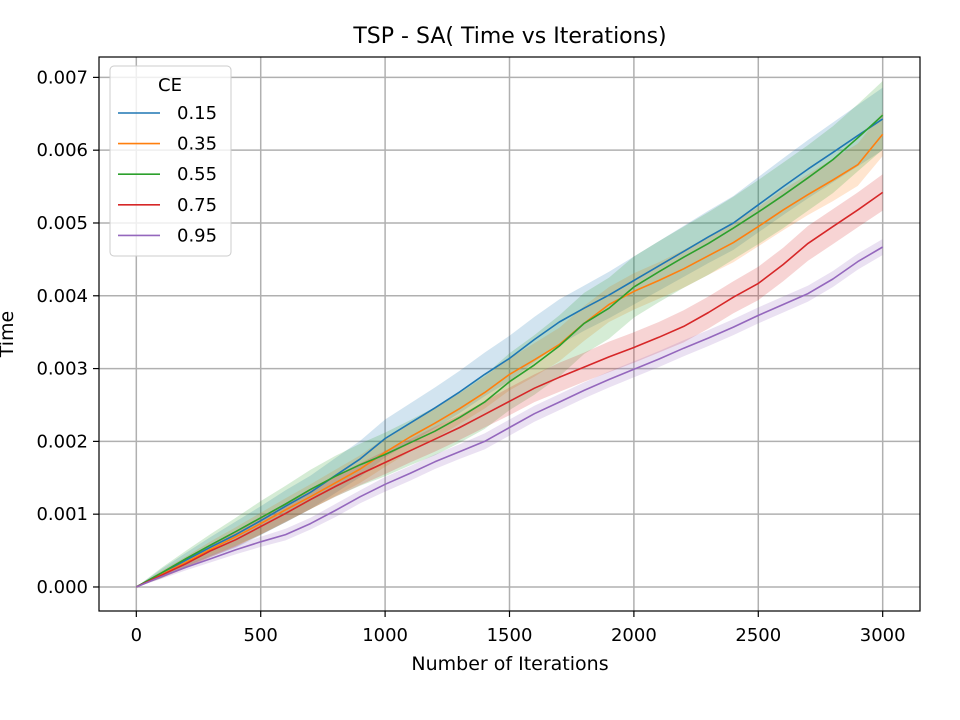  Describe the element at coordinates (197, 235) in the screenshot. I see `legend-label-0.95: 0.95` at that location.